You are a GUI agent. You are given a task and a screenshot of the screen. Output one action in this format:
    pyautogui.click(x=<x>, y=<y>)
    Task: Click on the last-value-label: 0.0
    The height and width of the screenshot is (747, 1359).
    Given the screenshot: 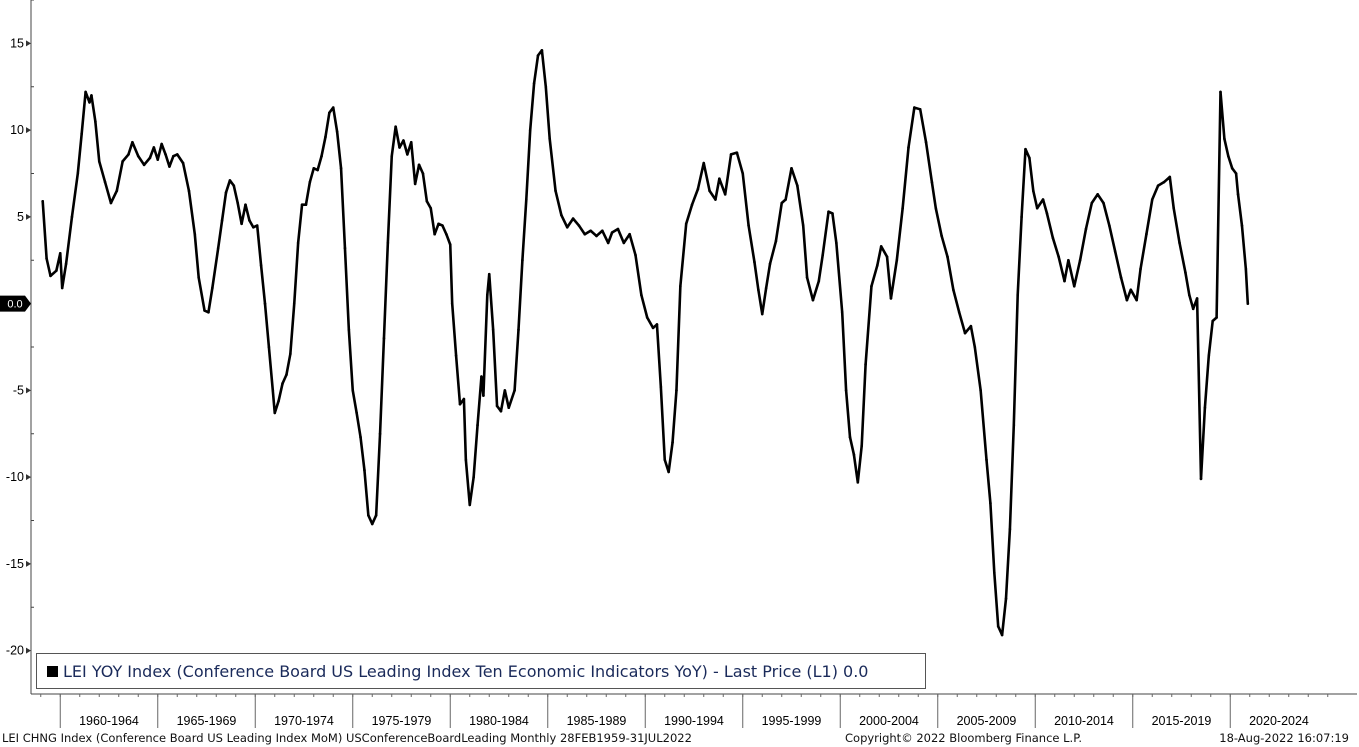 What is the action you would take?
    pyautogui.click(x=14, y=305)
    